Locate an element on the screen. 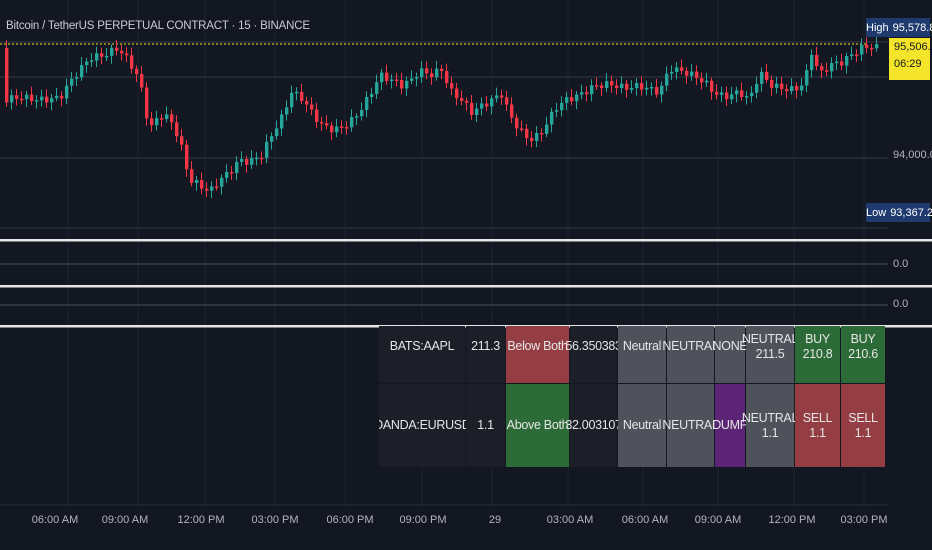 This screenshot has width=932, height=550. signal-cell: NEUTRAL is located at coordinates (690, 354).